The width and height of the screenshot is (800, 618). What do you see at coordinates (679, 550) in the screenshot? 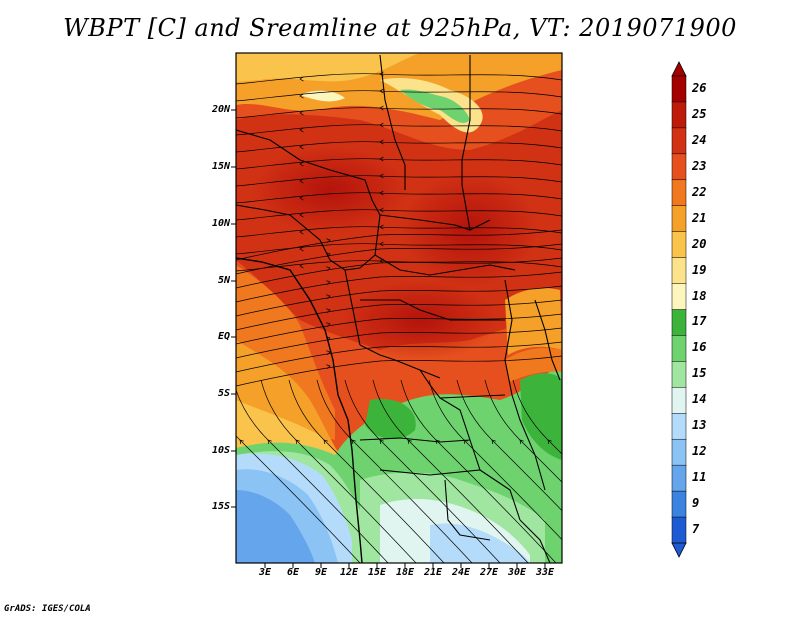
I see `colorbar-bottom-arrow` at bounding box center [679, 550].